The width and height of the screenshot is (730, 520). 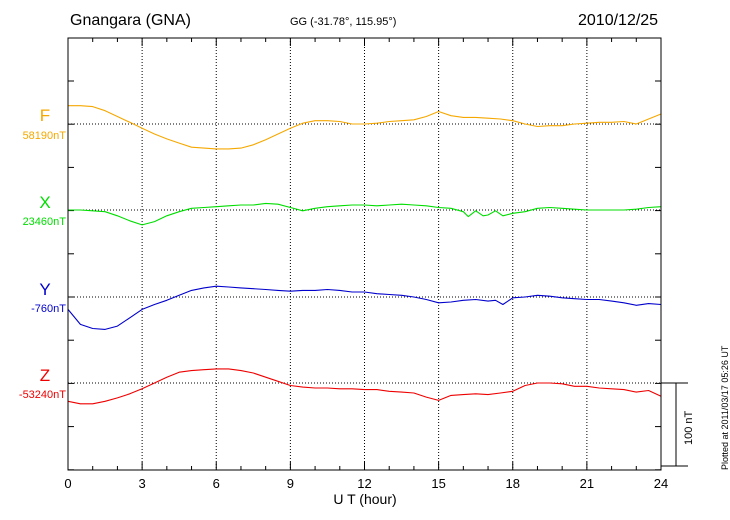 What do you see at coordinates (365, 214) in the screenshot?
I see `series-line-x` at bounding box center [365, 214].